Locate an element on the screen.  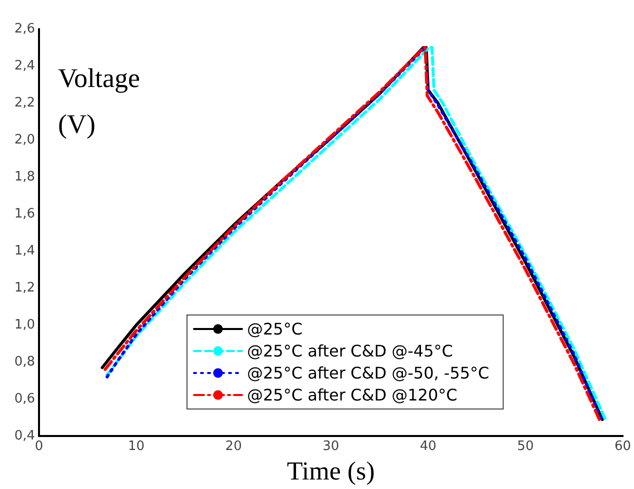
legend-label: @25°C is located at coordinates (275, 329).